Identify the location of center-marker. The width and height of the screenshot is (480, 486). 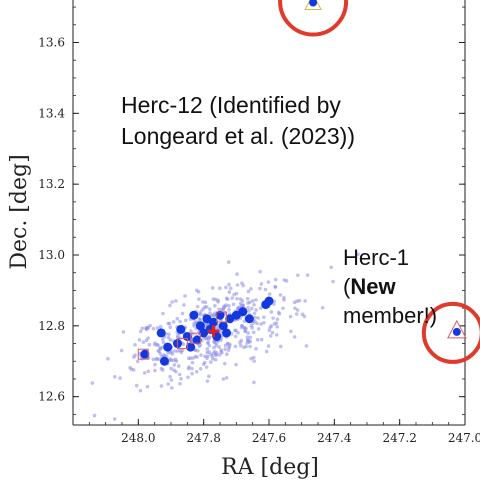
(213, 331).